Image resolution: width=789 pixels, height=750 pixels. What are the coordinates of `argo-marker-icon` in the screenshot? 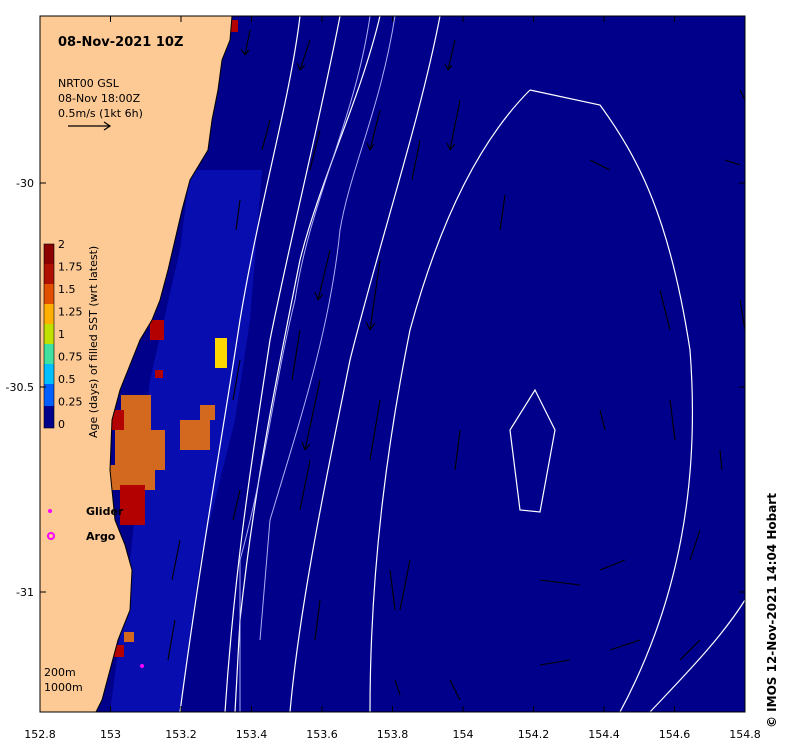 It's located at (51, 536).